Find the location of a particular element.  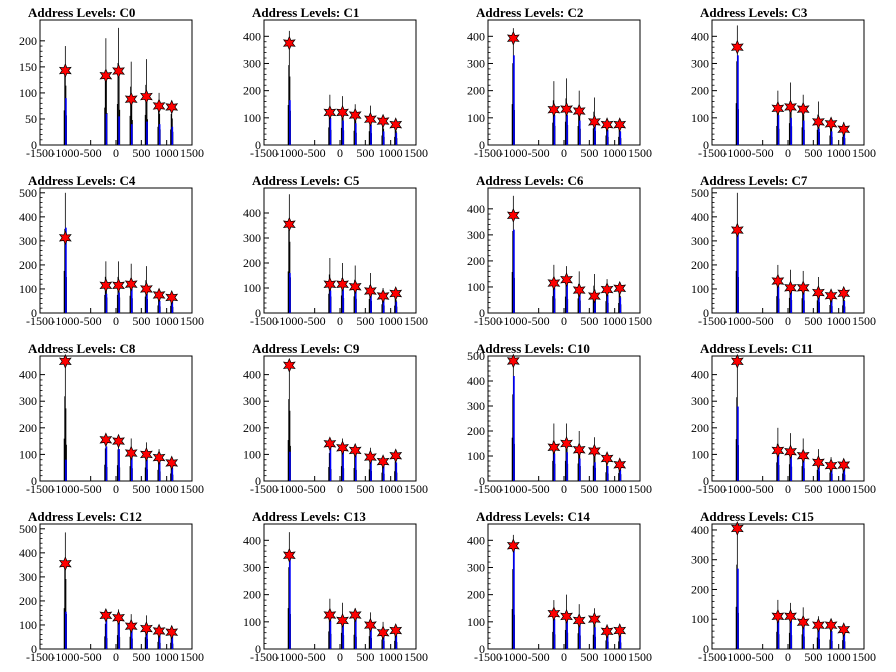

chart-title: Address Levels: C13 is located at coordinates (309, 516).